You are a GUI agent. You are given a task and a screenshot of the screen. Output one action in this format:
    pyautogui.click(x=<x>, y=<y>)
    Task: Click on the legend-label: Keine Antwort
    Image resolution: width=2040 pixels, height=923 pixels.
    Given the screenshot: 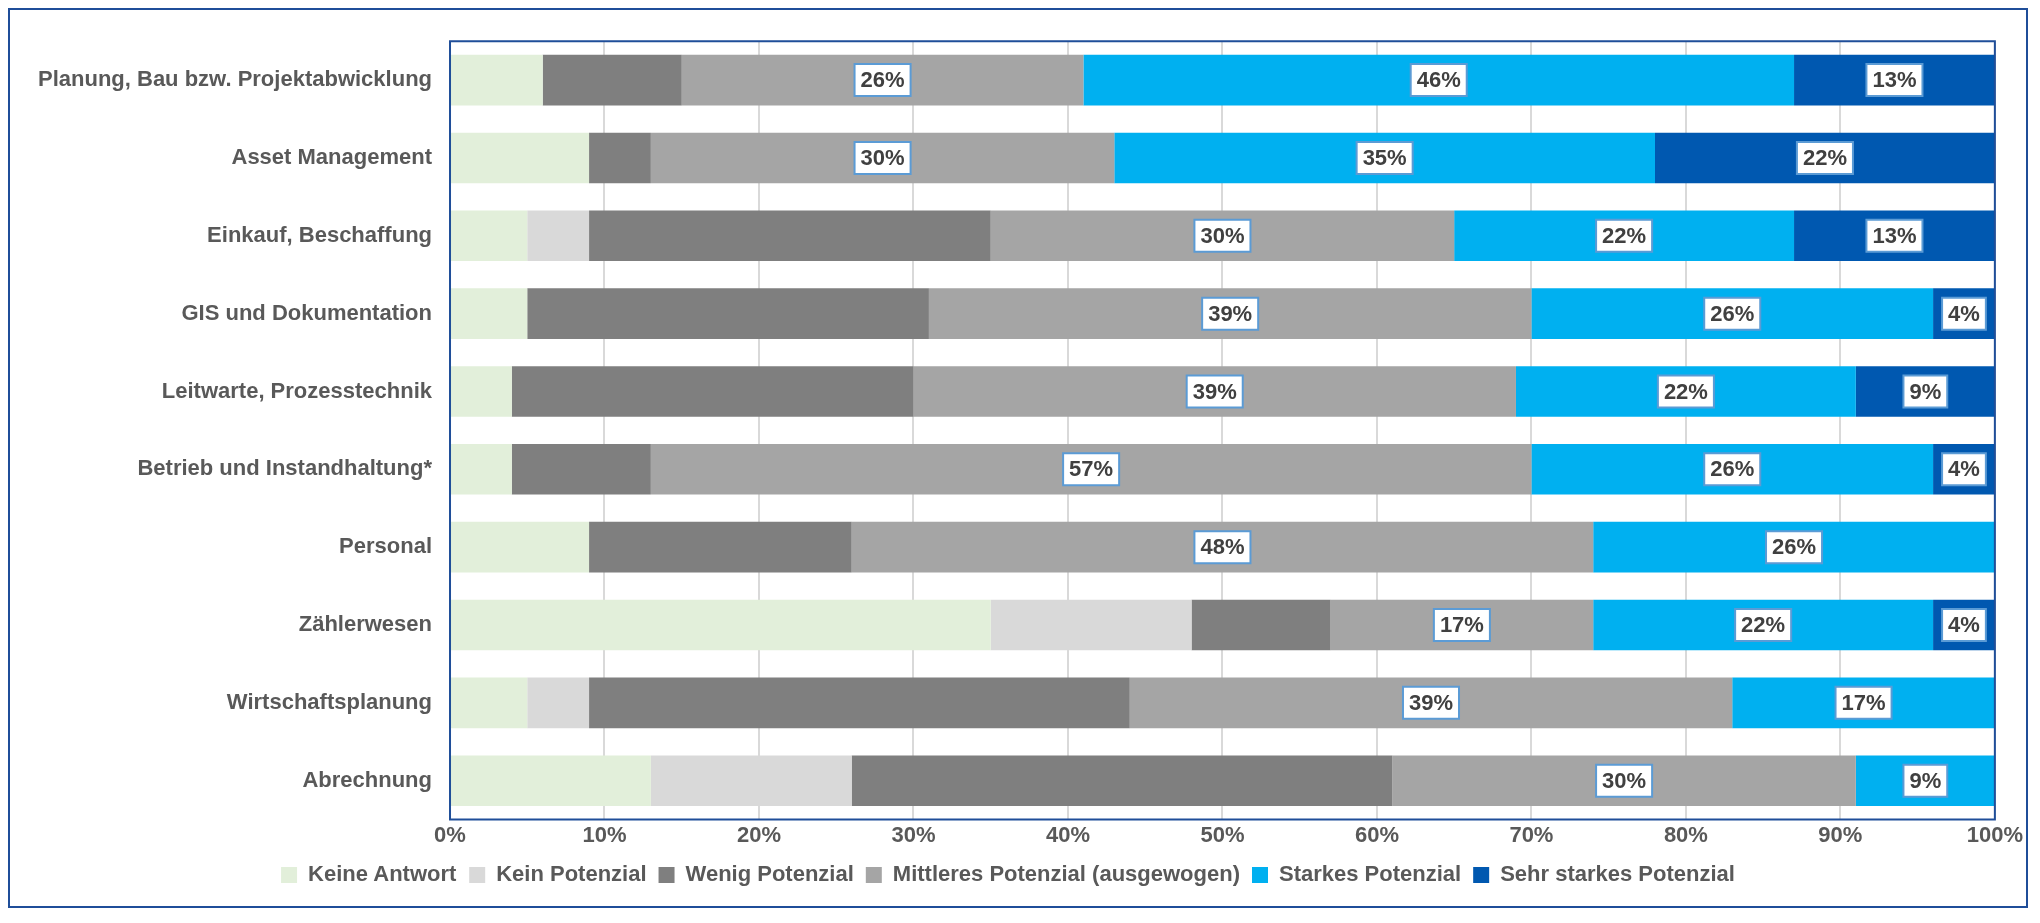 What is the action you would take?
    pyautogui.click(x=383, y=874)
    